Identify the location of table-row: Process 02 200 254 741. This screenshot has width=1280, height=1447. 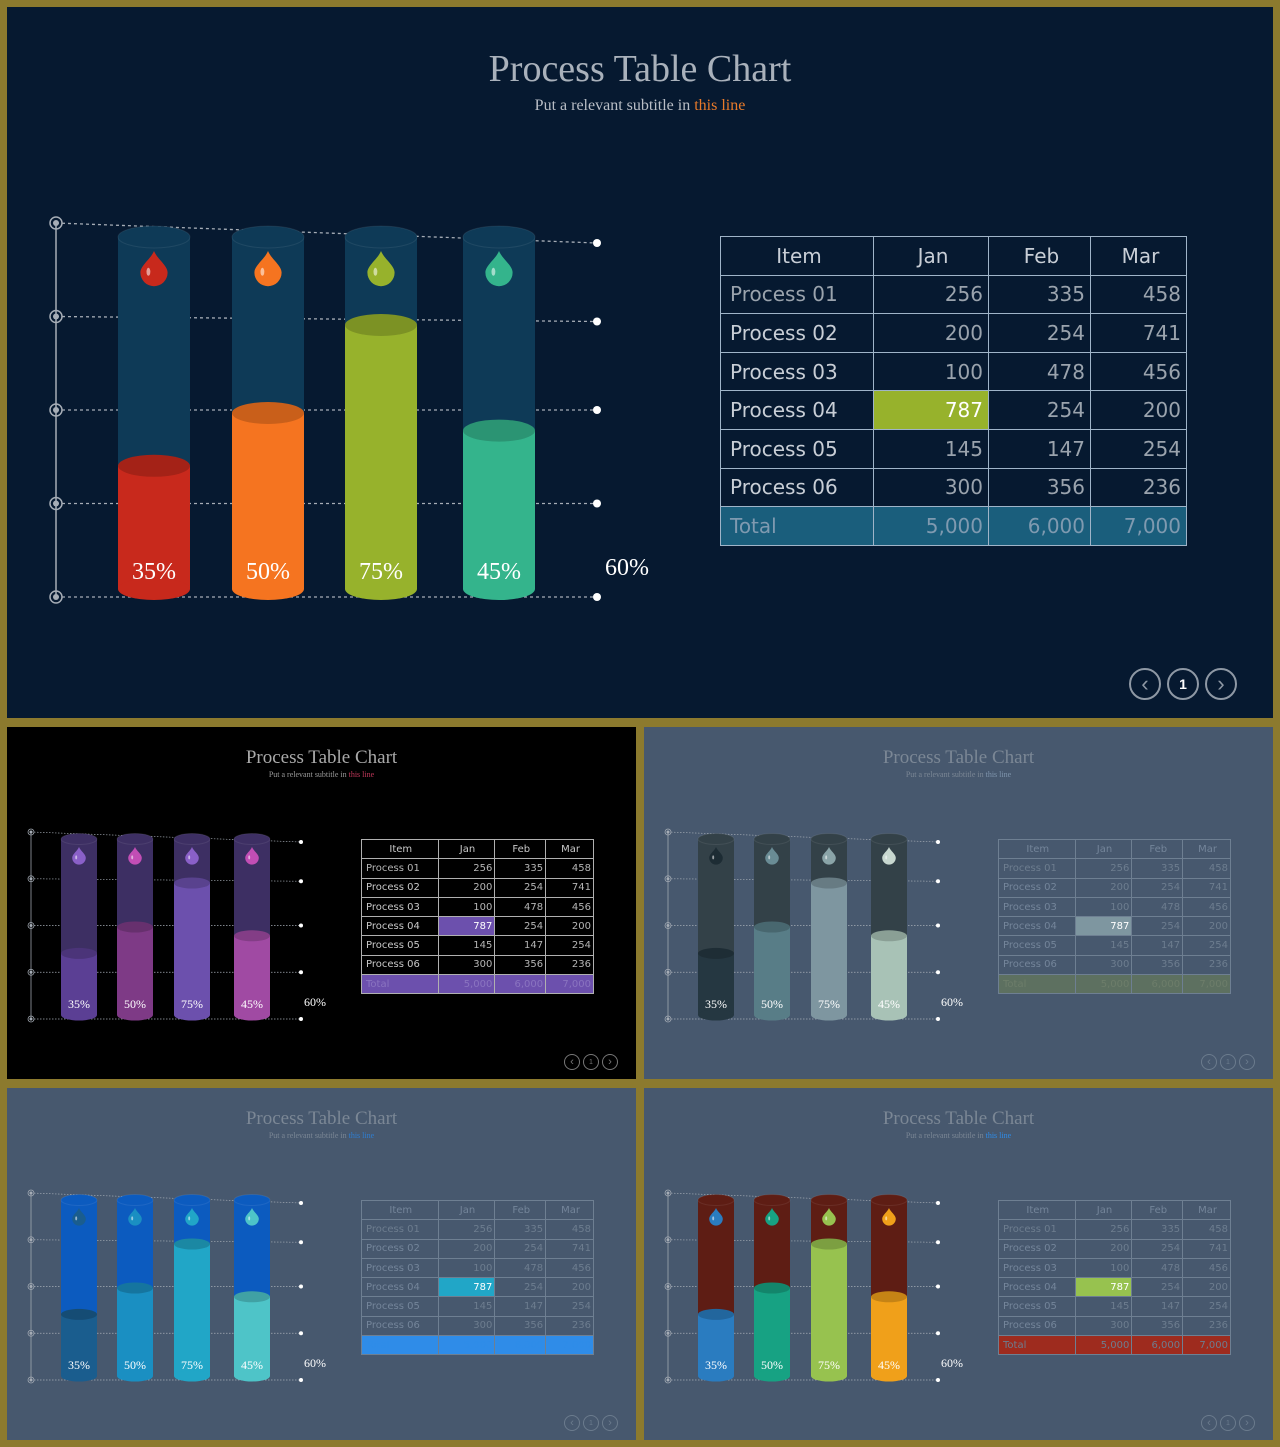
(953, 333).